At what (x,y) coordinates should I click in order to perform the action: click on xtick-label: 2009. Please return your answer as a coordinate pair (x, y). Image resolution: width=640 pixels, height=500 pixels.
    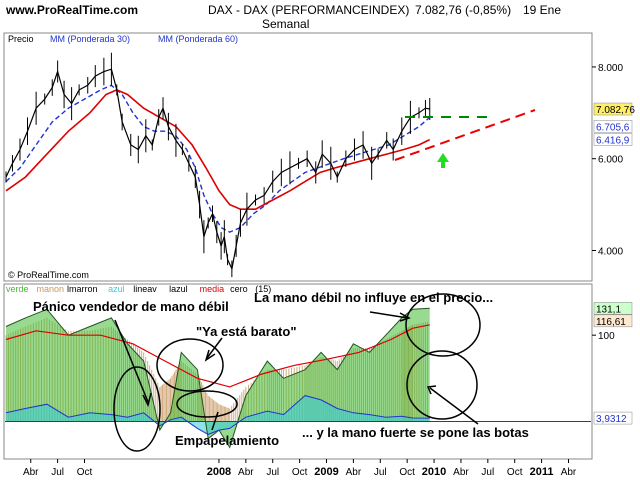
    Looking at the image, I should click on (326, 472).